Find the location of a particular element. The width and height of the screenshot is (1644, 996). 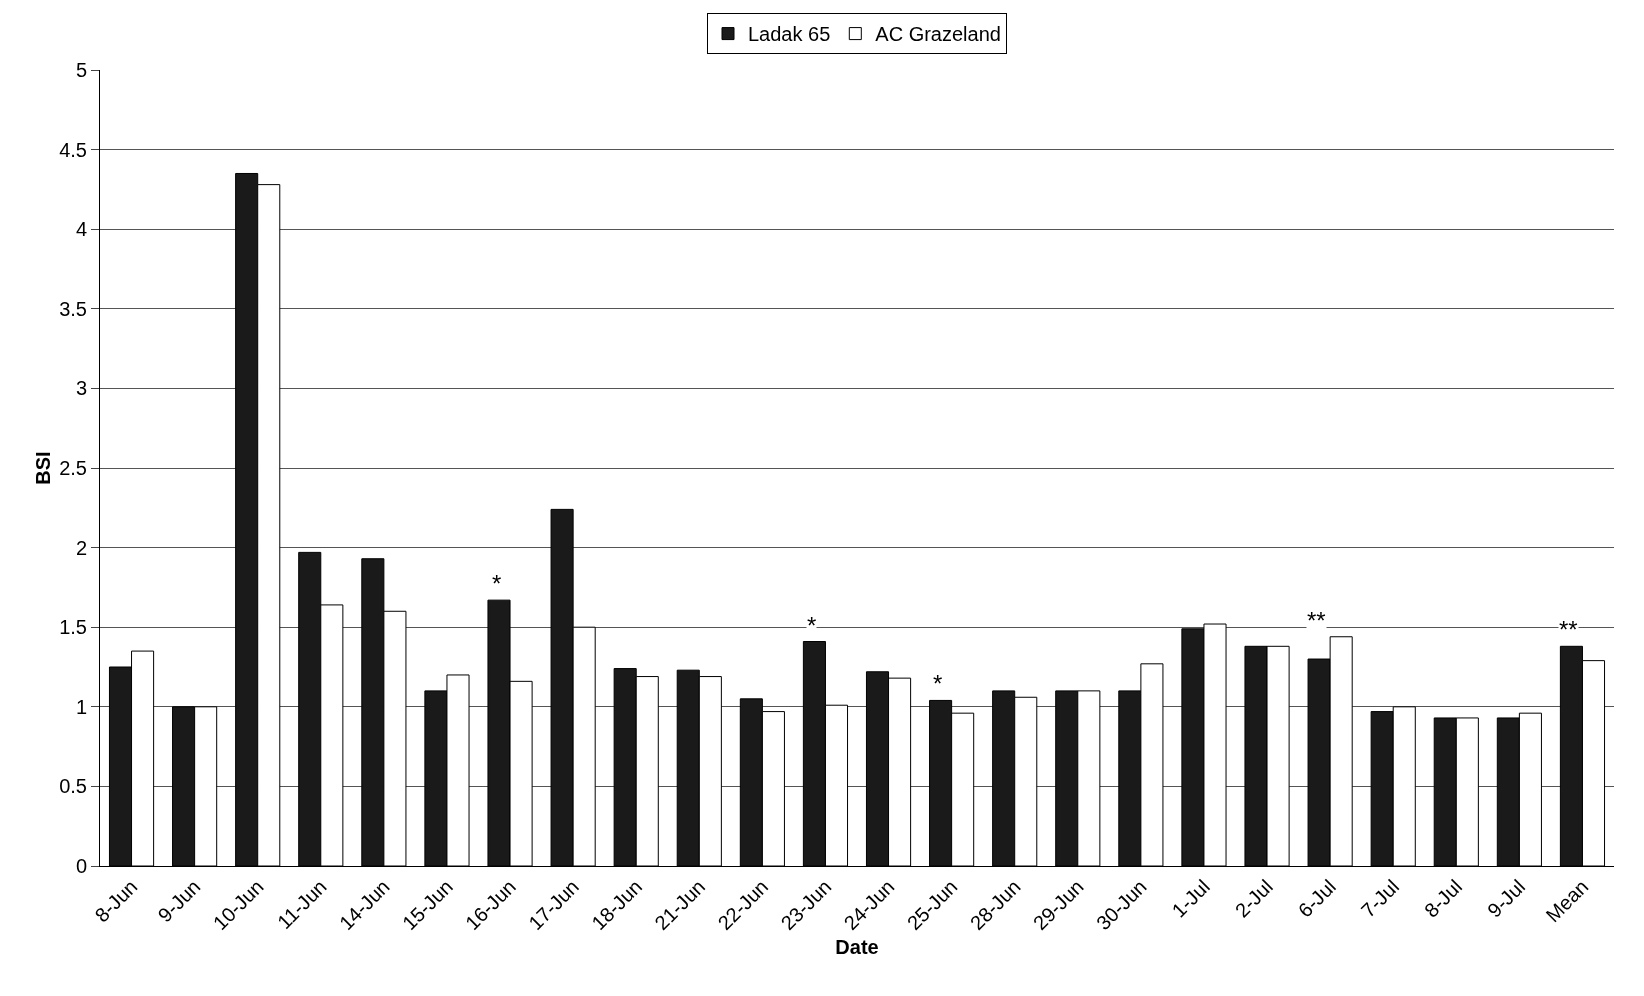

y-tick-label: 1 is located at coordinates (81, 706).